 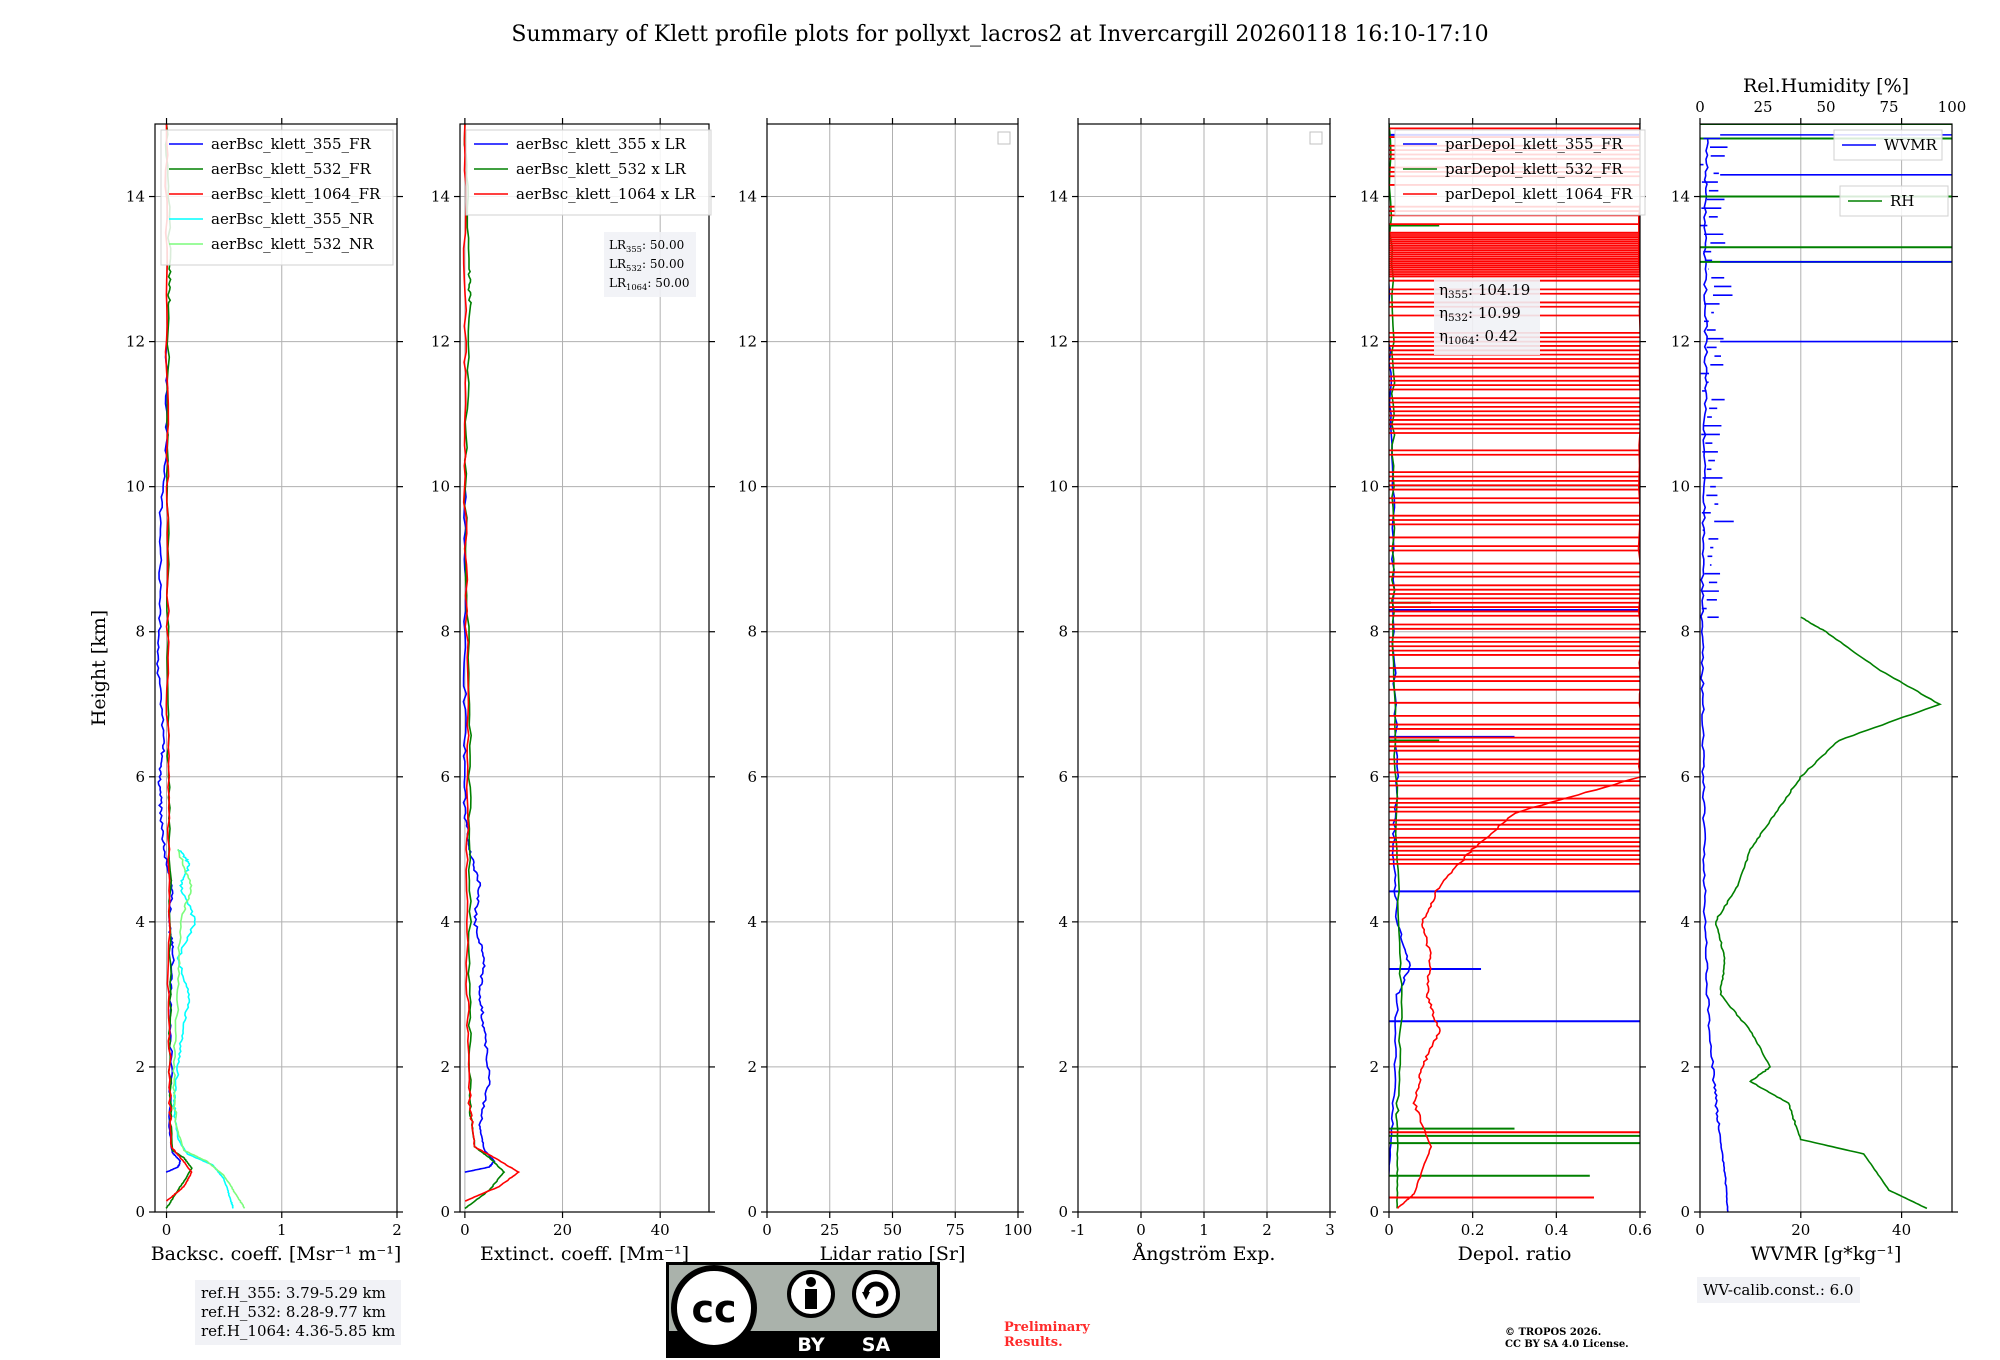 I want to click on sa-share-icon, so click(x=876, y=1294).